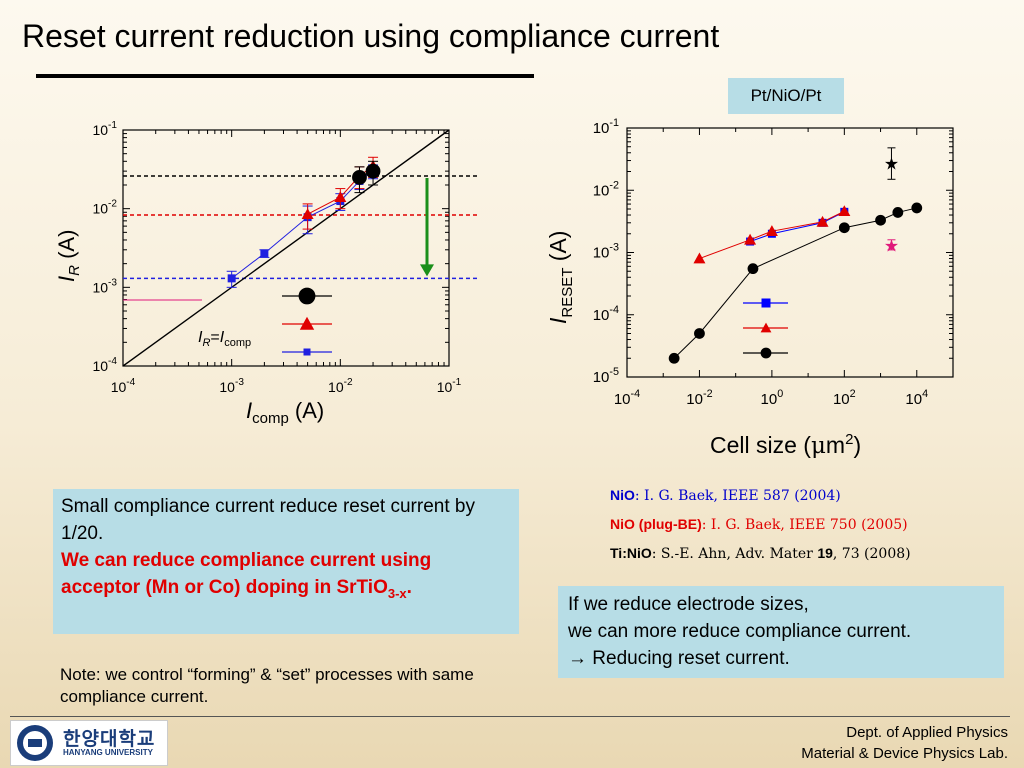 This screenshot has width=1024, height=768. Describe the element at coordinates (510, 716) in the screenshot. I see `footer-divider` at that location.